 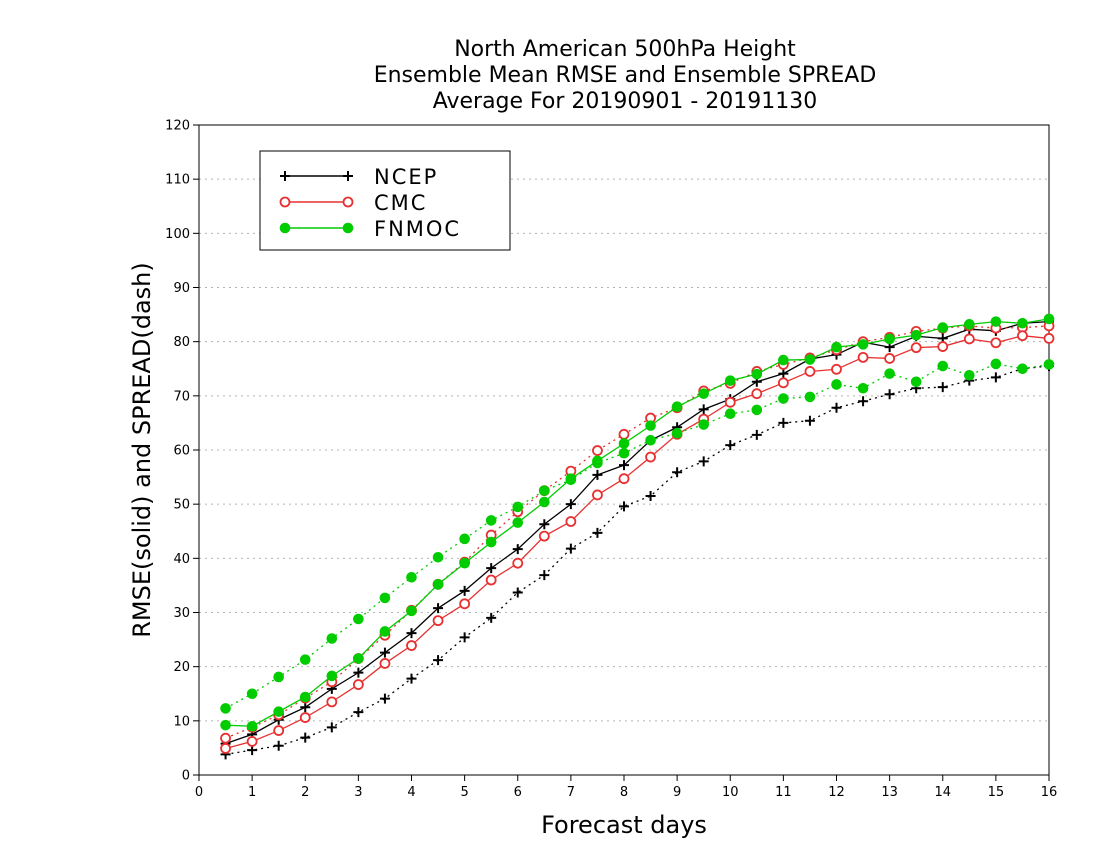 What do you see at coordinates (358, 792) in the screenshot?
I see `x-tick-label: 3` at bounding box center [358, 792].